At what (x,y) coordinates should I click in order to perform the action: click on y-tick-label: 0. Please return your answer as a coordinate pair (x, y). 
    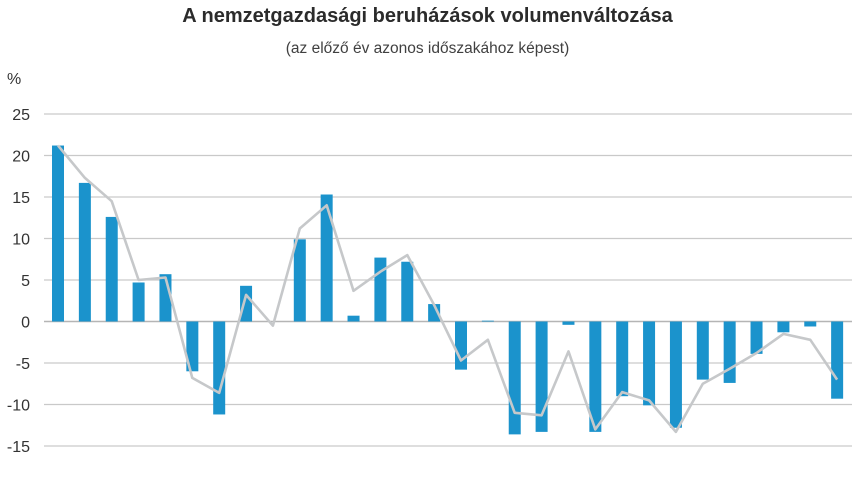
    Looking at the image, I should click on (25, 323).